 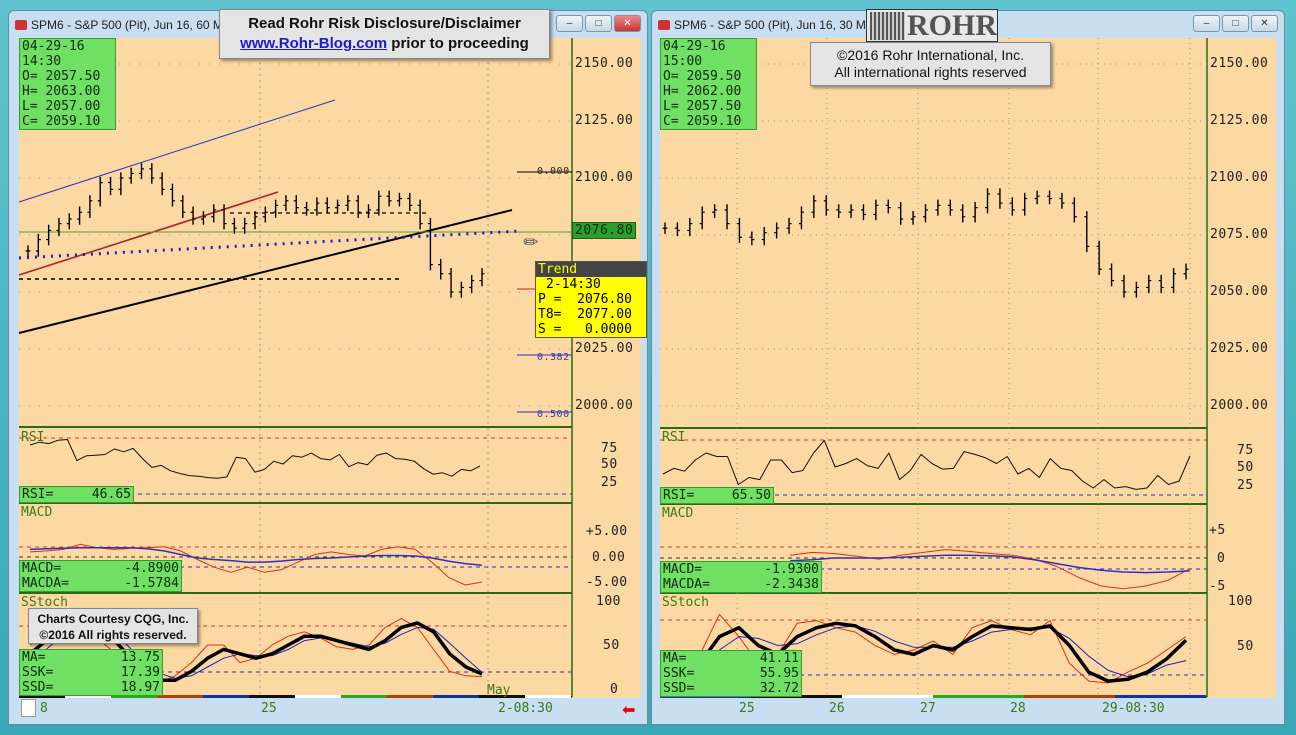 What do you see at coordinates (1217, 586) in the screenshot?
I see `macd-tick: -5` at bounding box center [1217, 586].